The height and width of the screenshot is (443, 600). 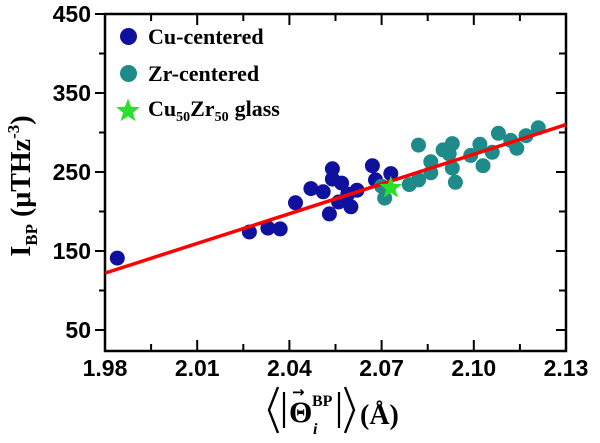 What do you see at coordinates (197, 368) in the screenshot?
I see `x-tick-label: 2.01` at bounding box center [197, 368].